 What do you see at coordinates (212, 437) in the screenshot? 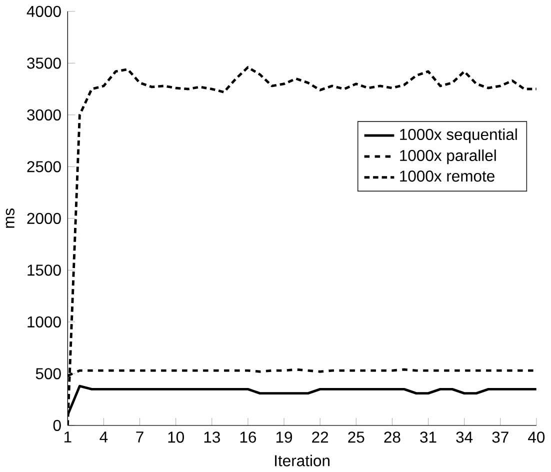
I see `x-tick-label: 13` at bounding box center [212, 437].